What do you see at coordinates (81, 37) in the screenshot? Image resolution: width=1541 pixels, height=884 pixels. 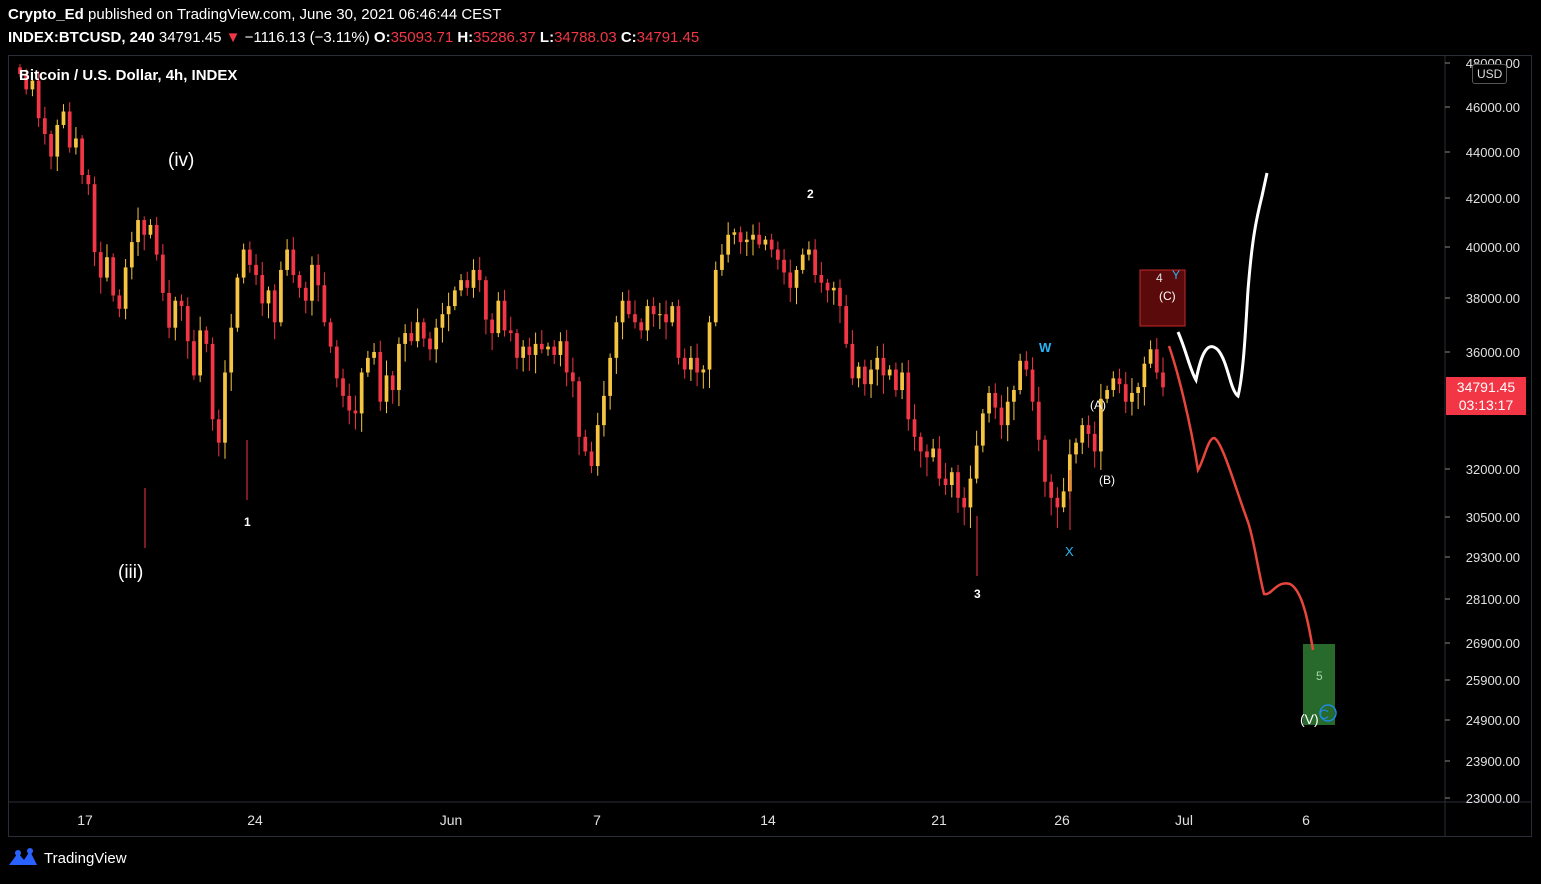 I see `symbol-label: INDEX:BTCUSD, 240` at bounding box center [81, 37].